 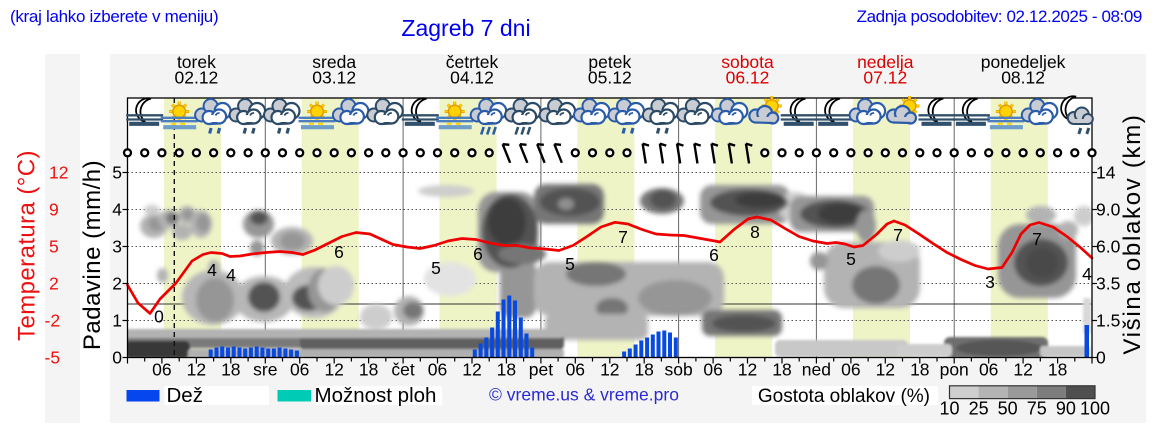 I want to click on svg-text: pon, so click(x=954, y=370).